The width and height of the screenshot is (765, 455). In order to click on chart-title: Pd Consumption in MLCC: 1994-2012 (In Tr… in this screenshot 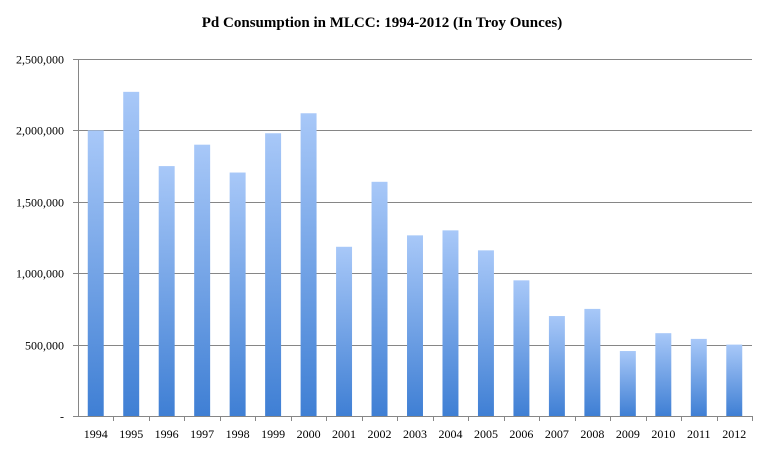, I will do `click(382, 23)`.